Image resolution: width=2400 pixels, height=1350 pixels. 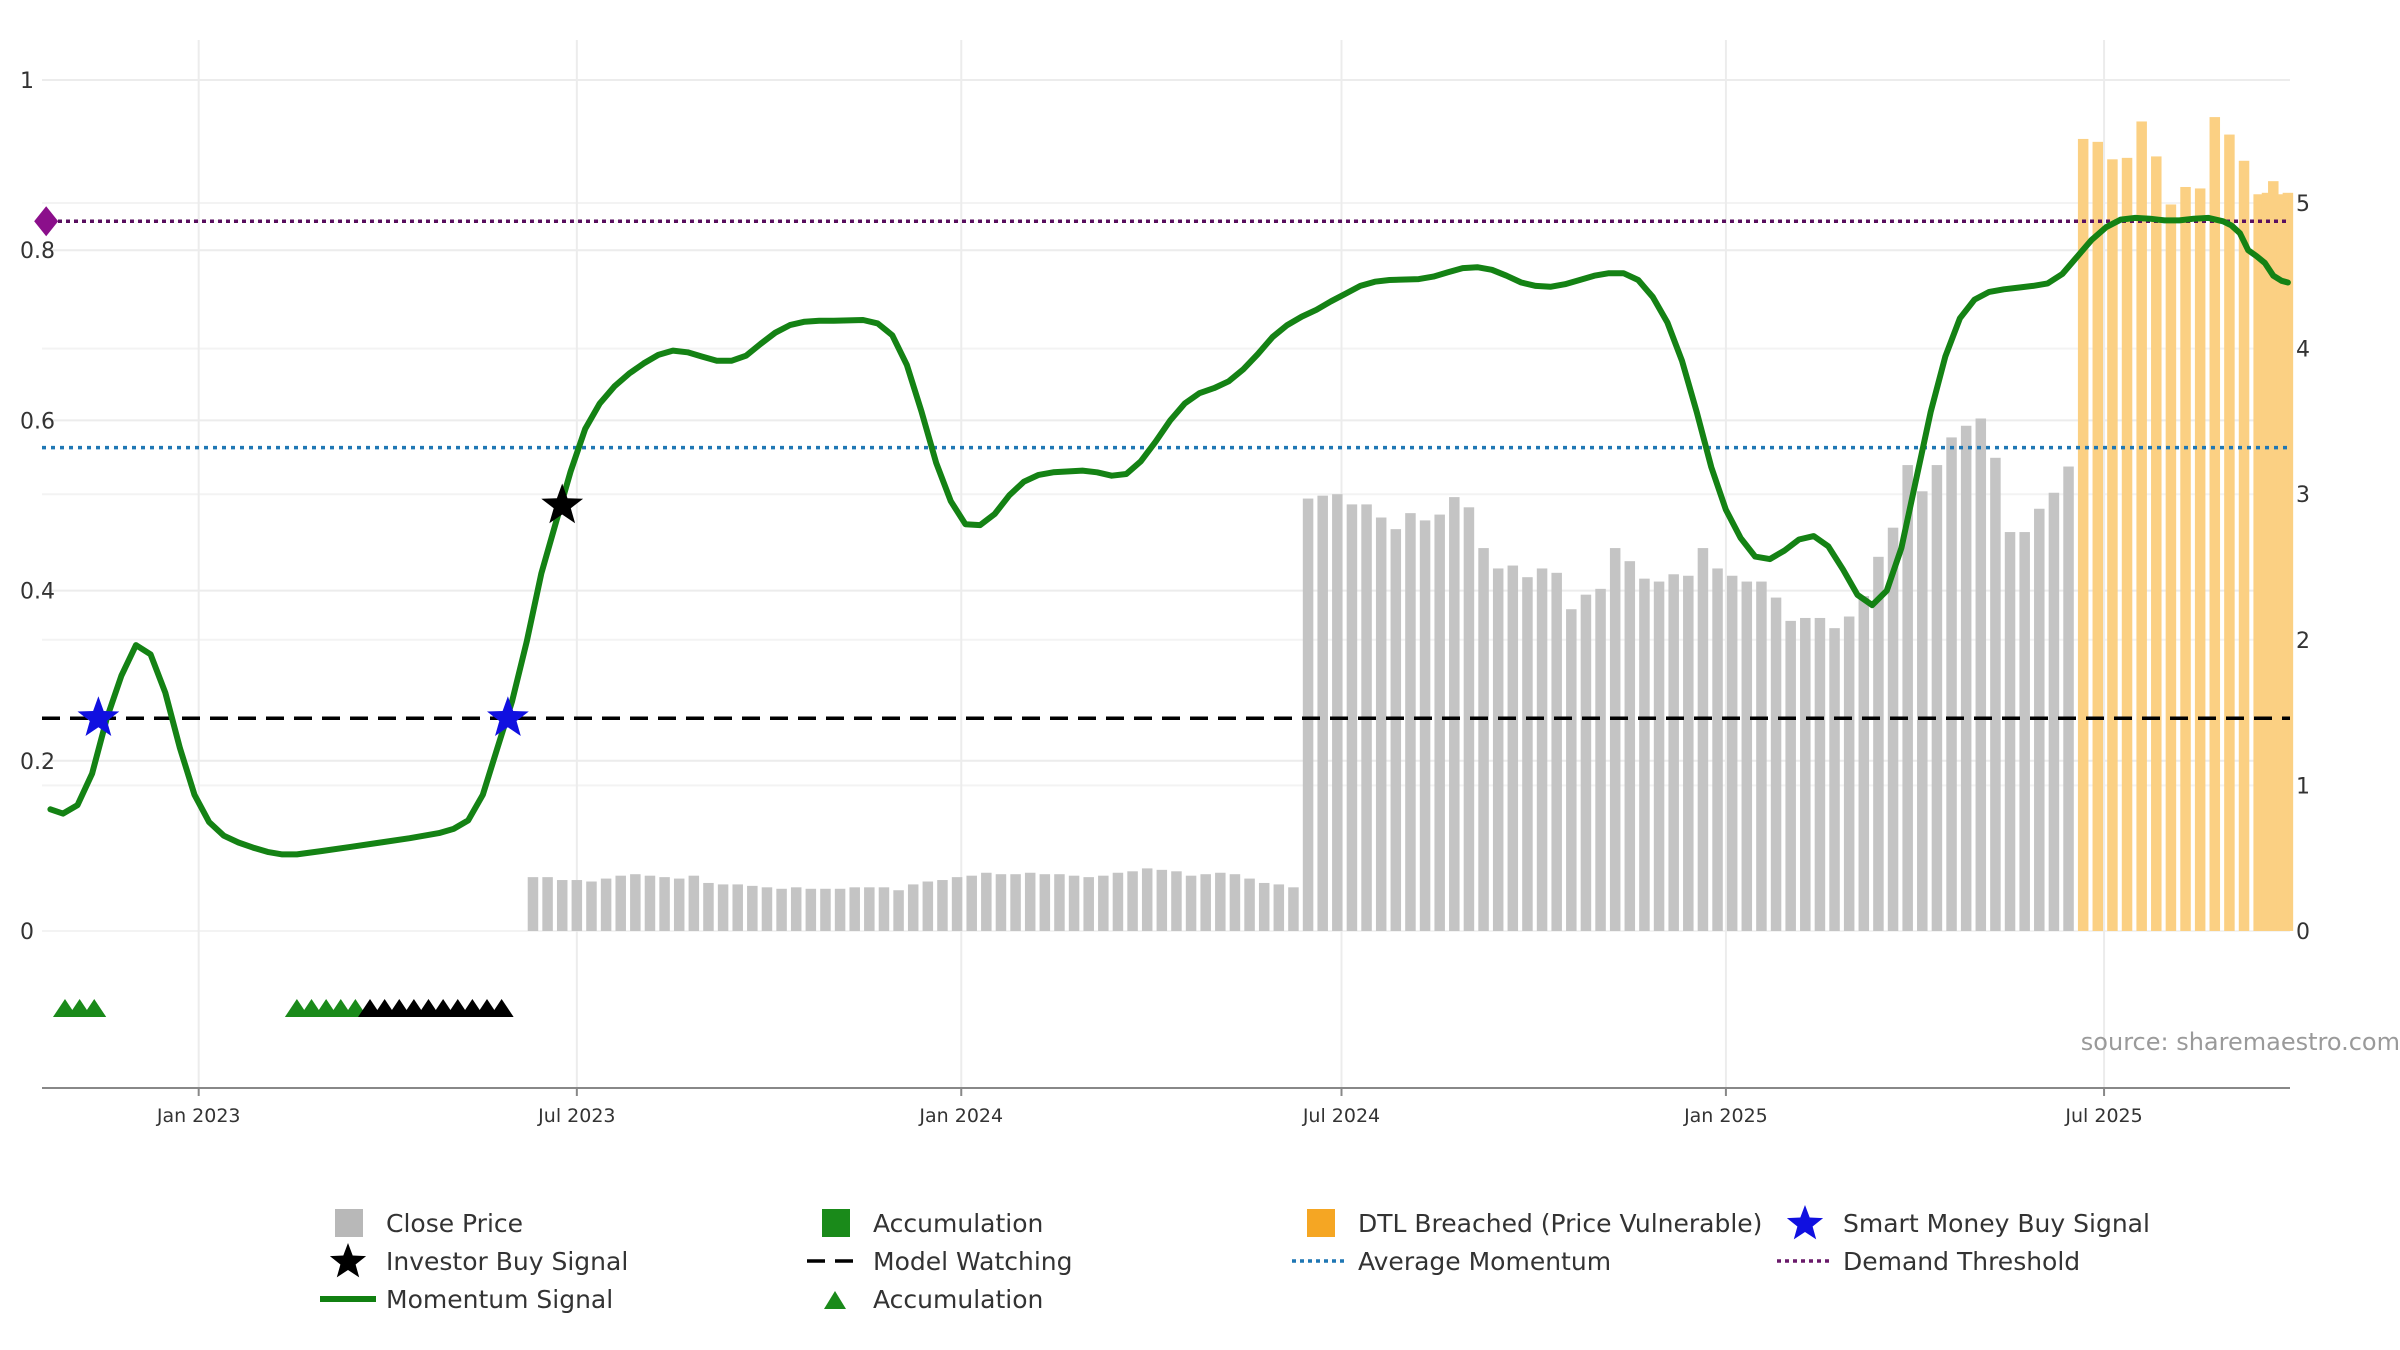 I want to click on x-tick-label: Jan 2025, so click(x=1725, y=1116).